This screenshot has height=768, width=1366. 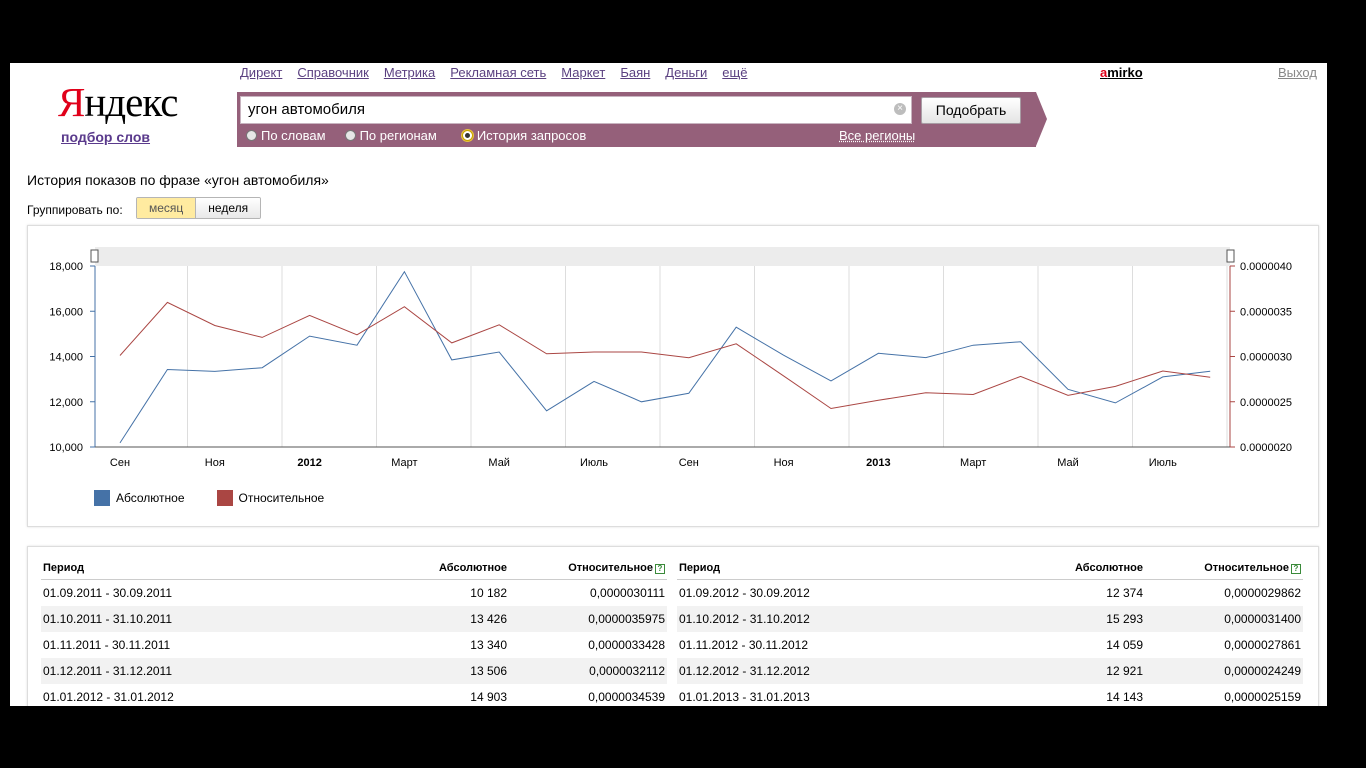 I want to click on range-handle-left-icon, so click(x=94, y=256).